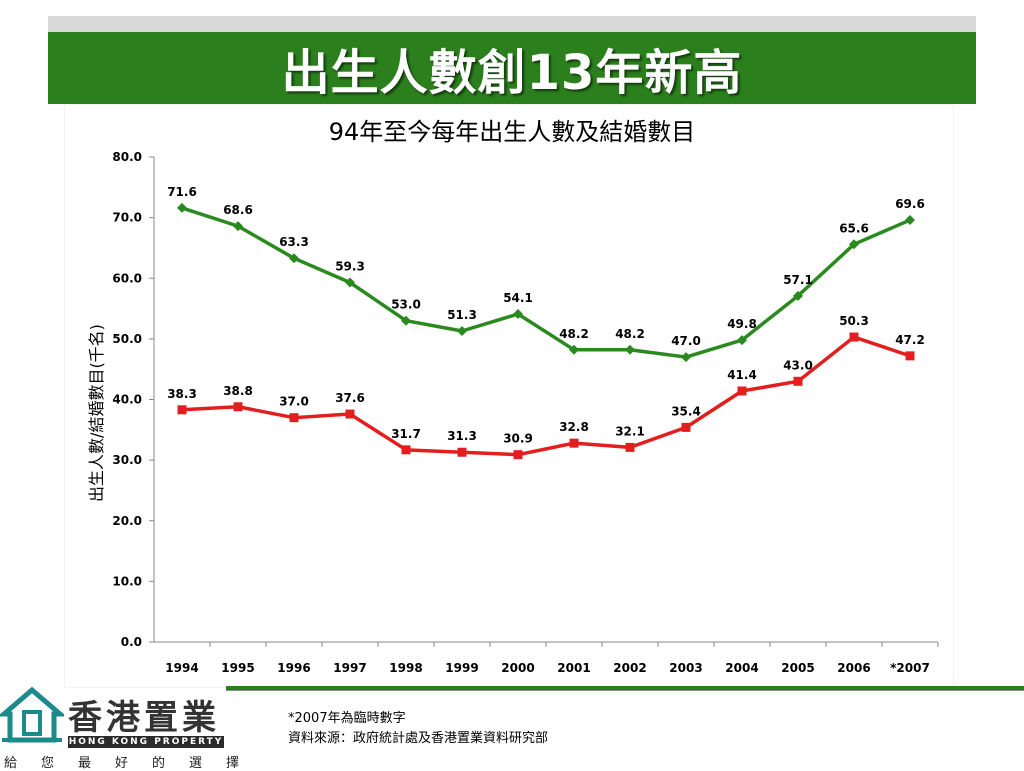  I want to click on title-banner: 出生人數創13年新高, so click(512, 68).